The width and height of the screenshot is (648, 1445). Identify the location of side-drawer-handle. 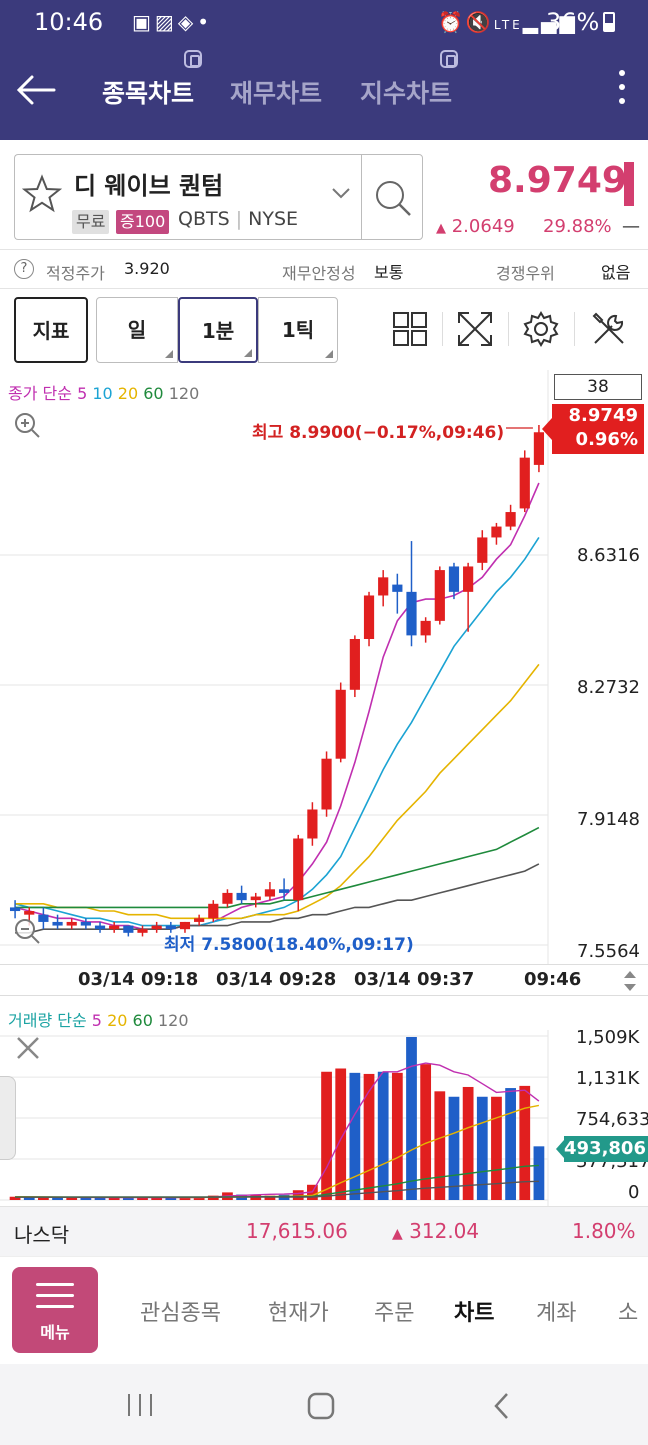
(8, 1118).